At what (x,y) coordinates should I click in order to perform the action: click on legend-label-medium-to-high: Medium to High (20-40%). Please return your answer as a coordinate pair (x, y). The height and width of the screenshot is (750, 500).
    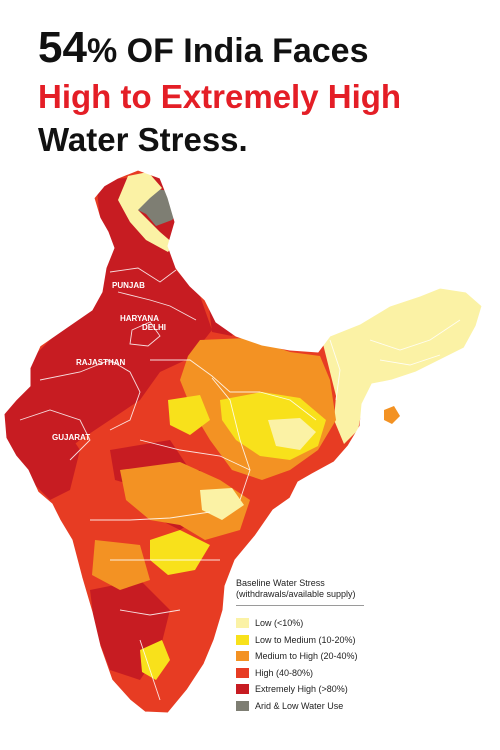
    Looking at the image, I should click on (306, 656).